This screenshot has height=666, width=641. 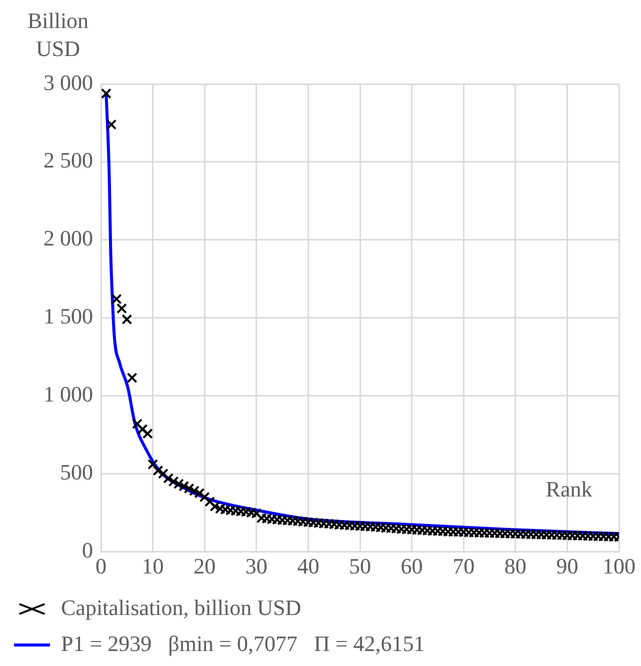 I want to click on x-tick-label: 40, so click(x=308, y=566).